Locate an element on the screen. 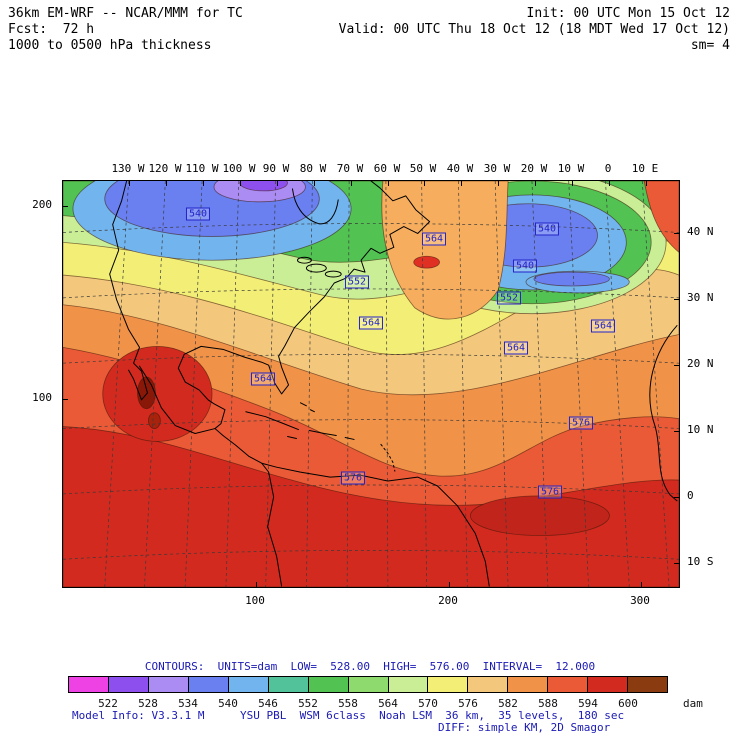 Image resolution: width=740 pixels, height=740 pixels. lat-axis-label: 20 N is located at coordinates (700, 363).